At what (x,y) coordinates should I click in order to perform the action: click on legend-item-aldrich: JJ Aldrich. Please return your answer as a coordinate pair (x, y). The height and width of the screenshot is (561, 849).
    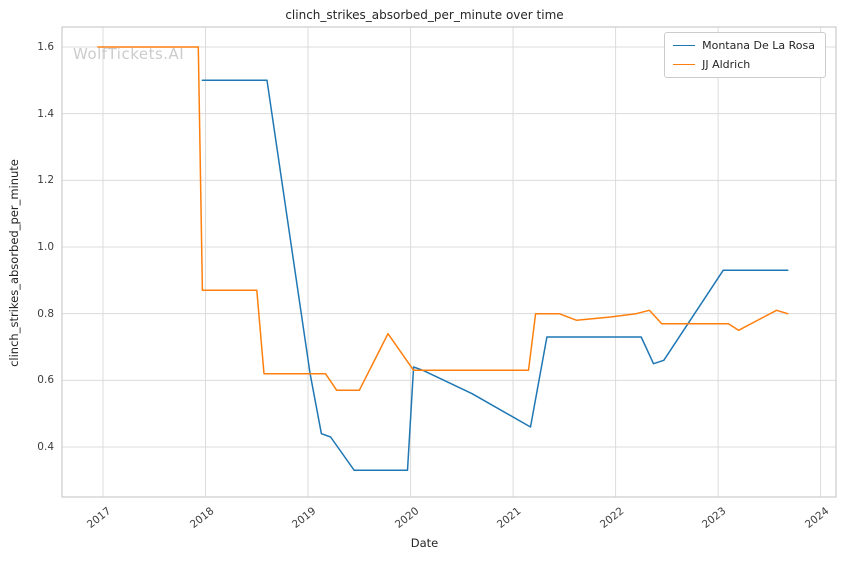
    Looking at the image, I should click on (744, 64).